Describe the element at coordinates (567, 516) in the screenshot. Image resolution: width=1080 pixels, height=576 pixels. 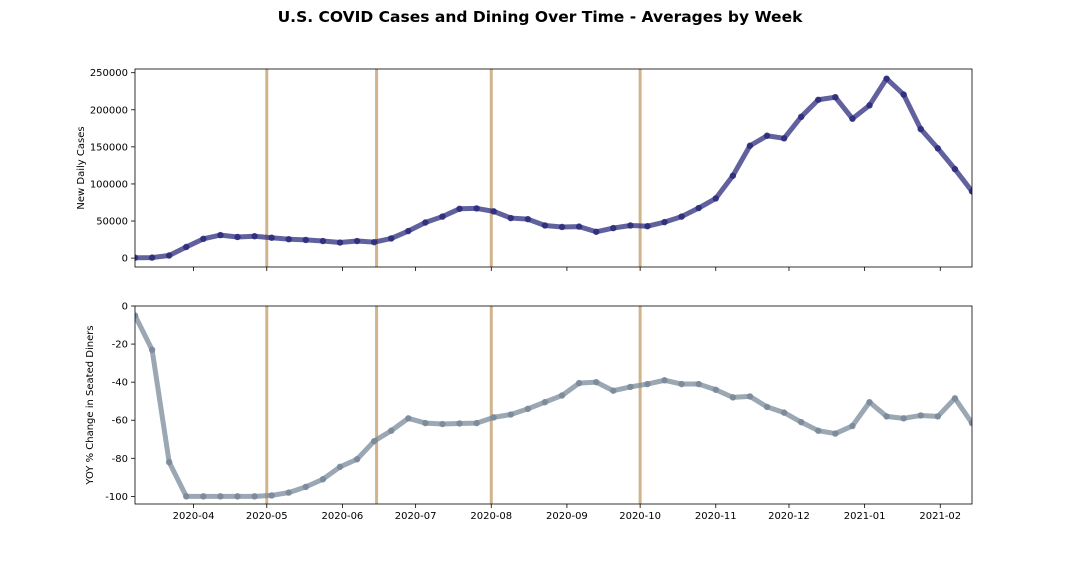
I see `x-tick-label: 2020-09` at that location.